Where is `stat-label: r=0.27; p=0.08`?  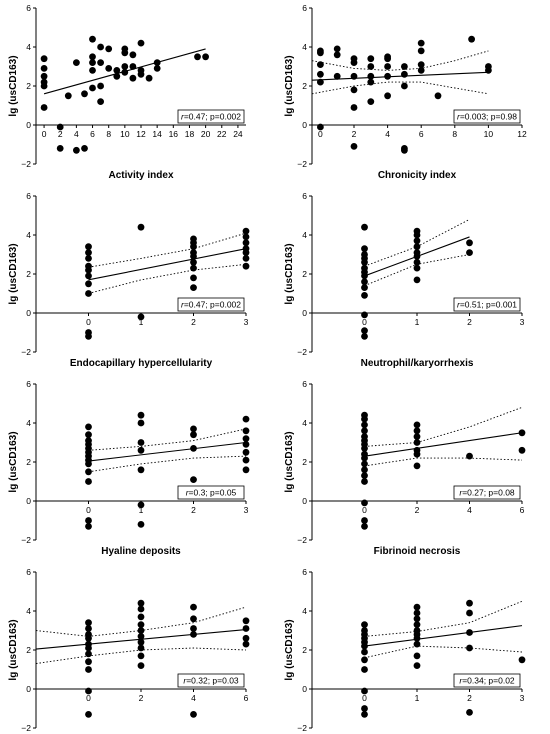
stat-label: r=0.27; p=0.08 is located at coordinates (487, 493).